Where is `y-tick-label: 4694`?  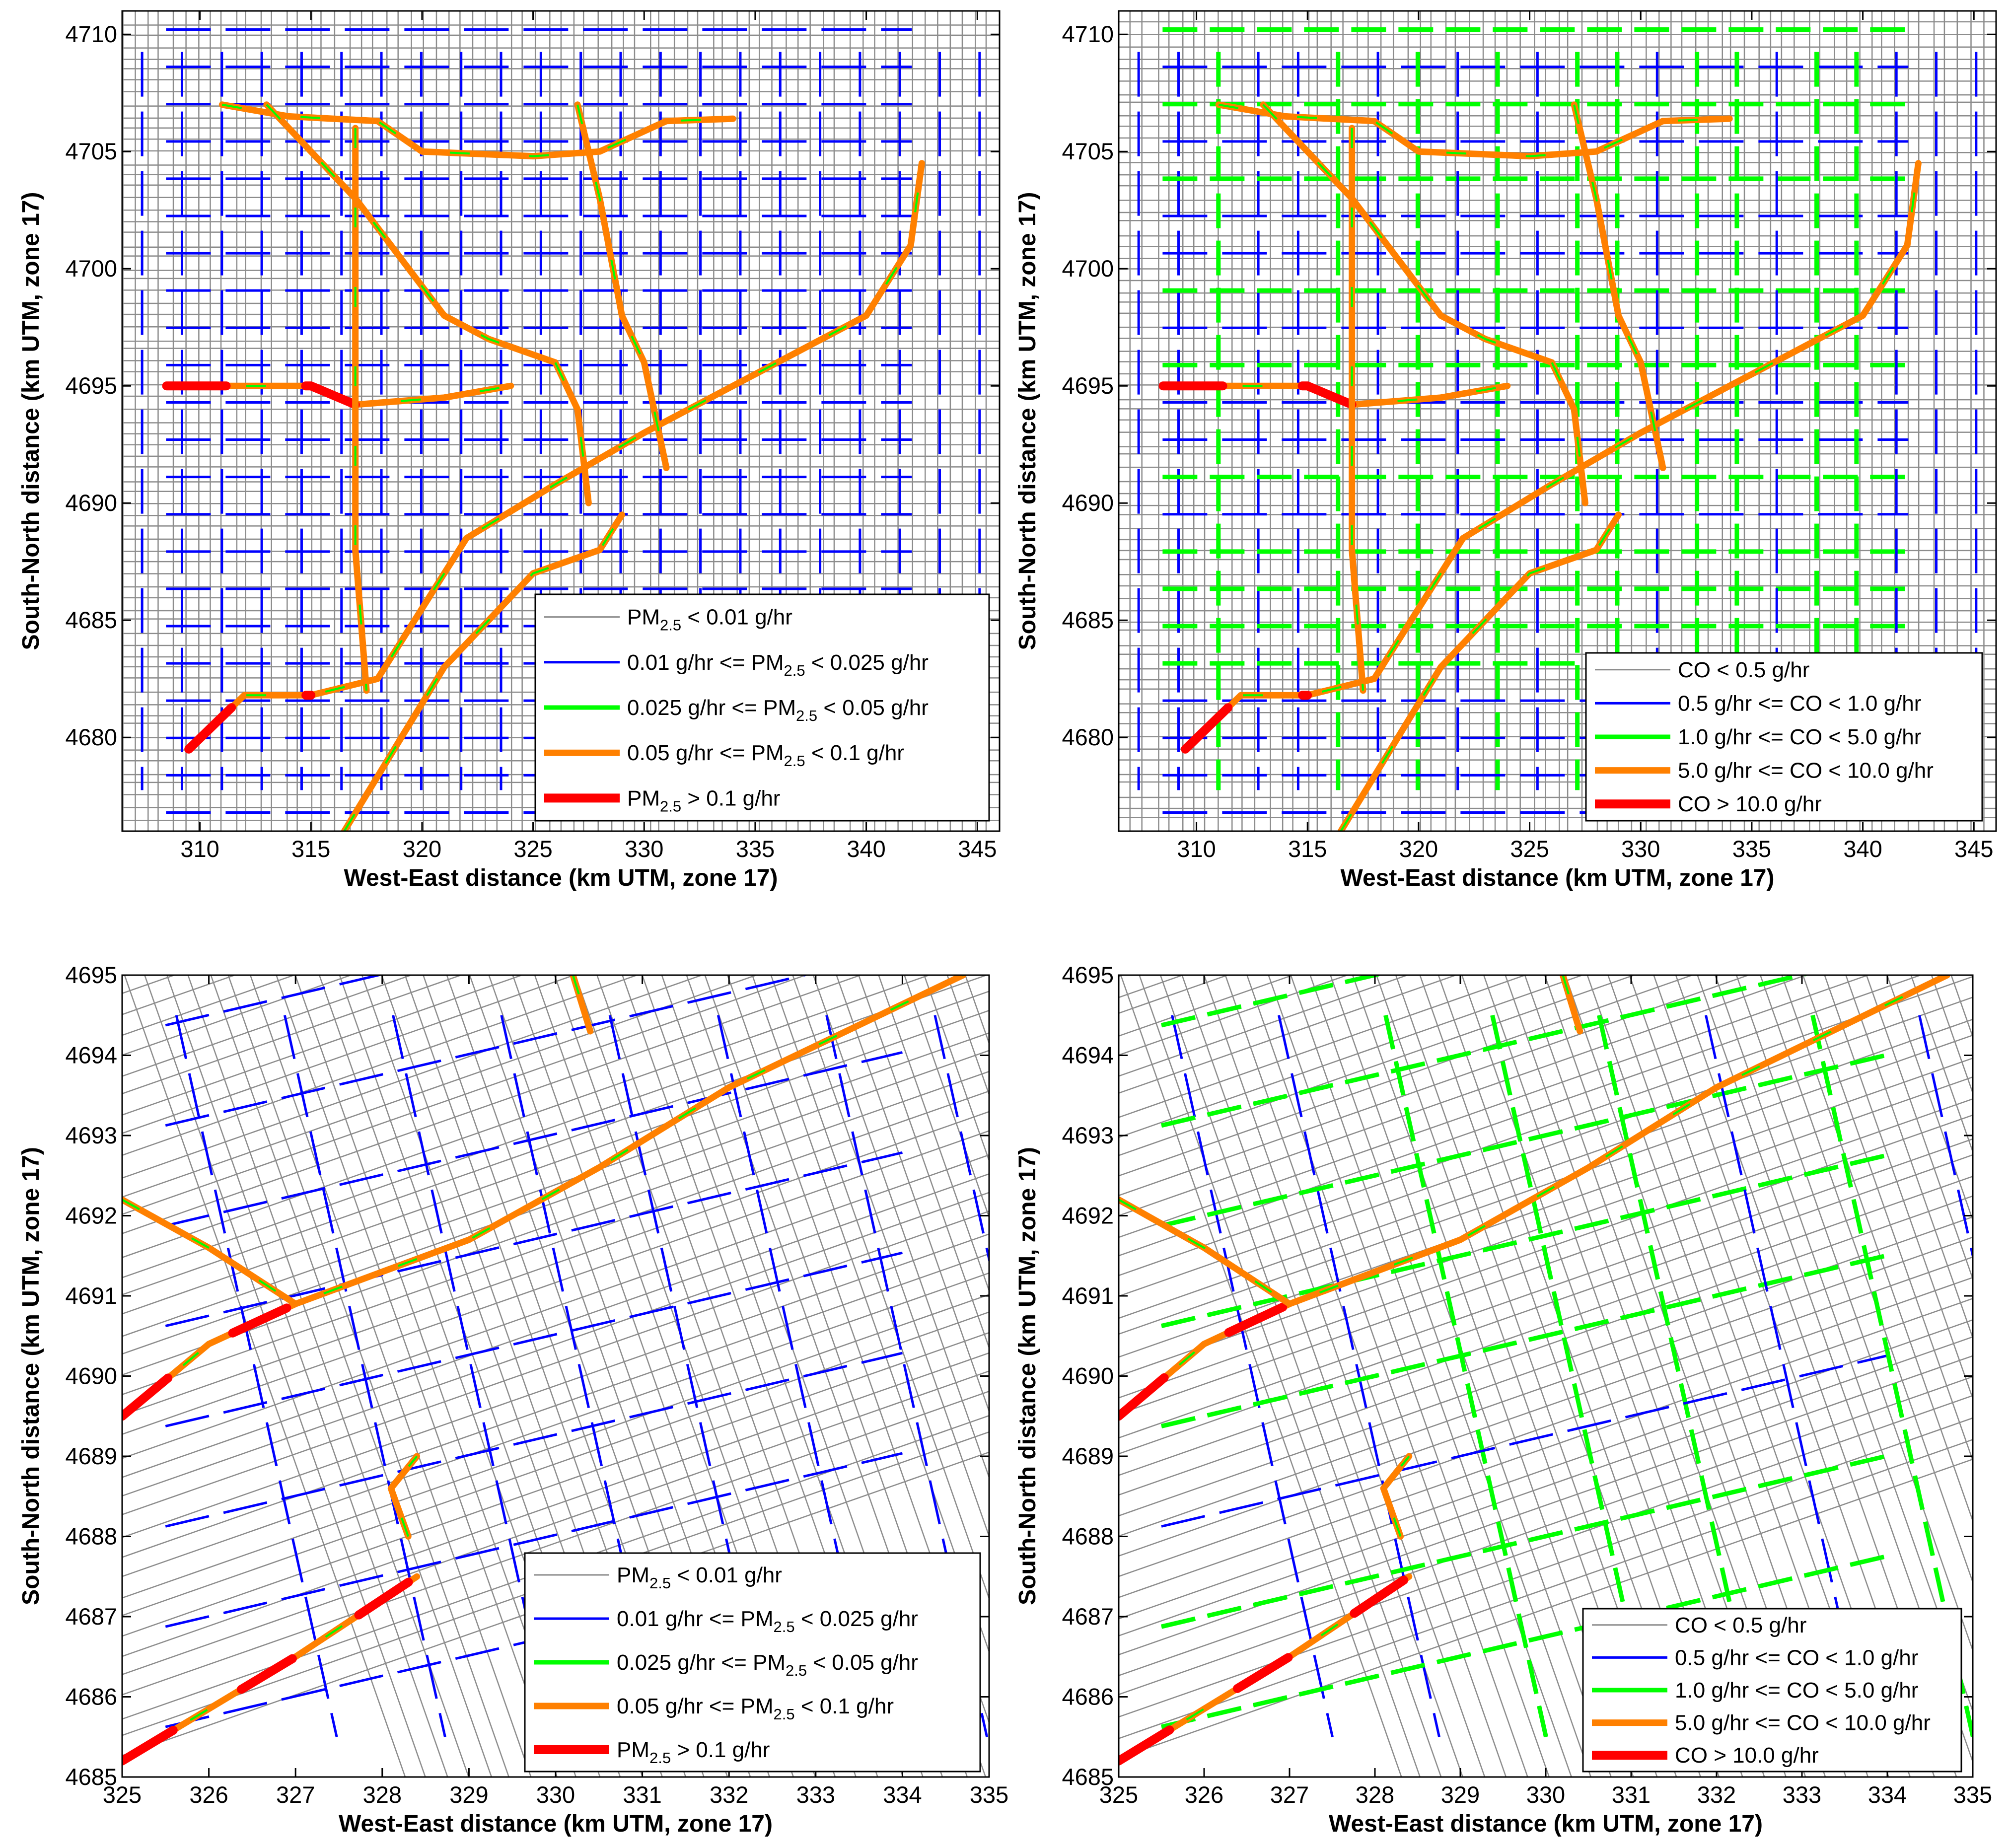
y-tick-label: 4694 is located at coordinates (91, 1055).